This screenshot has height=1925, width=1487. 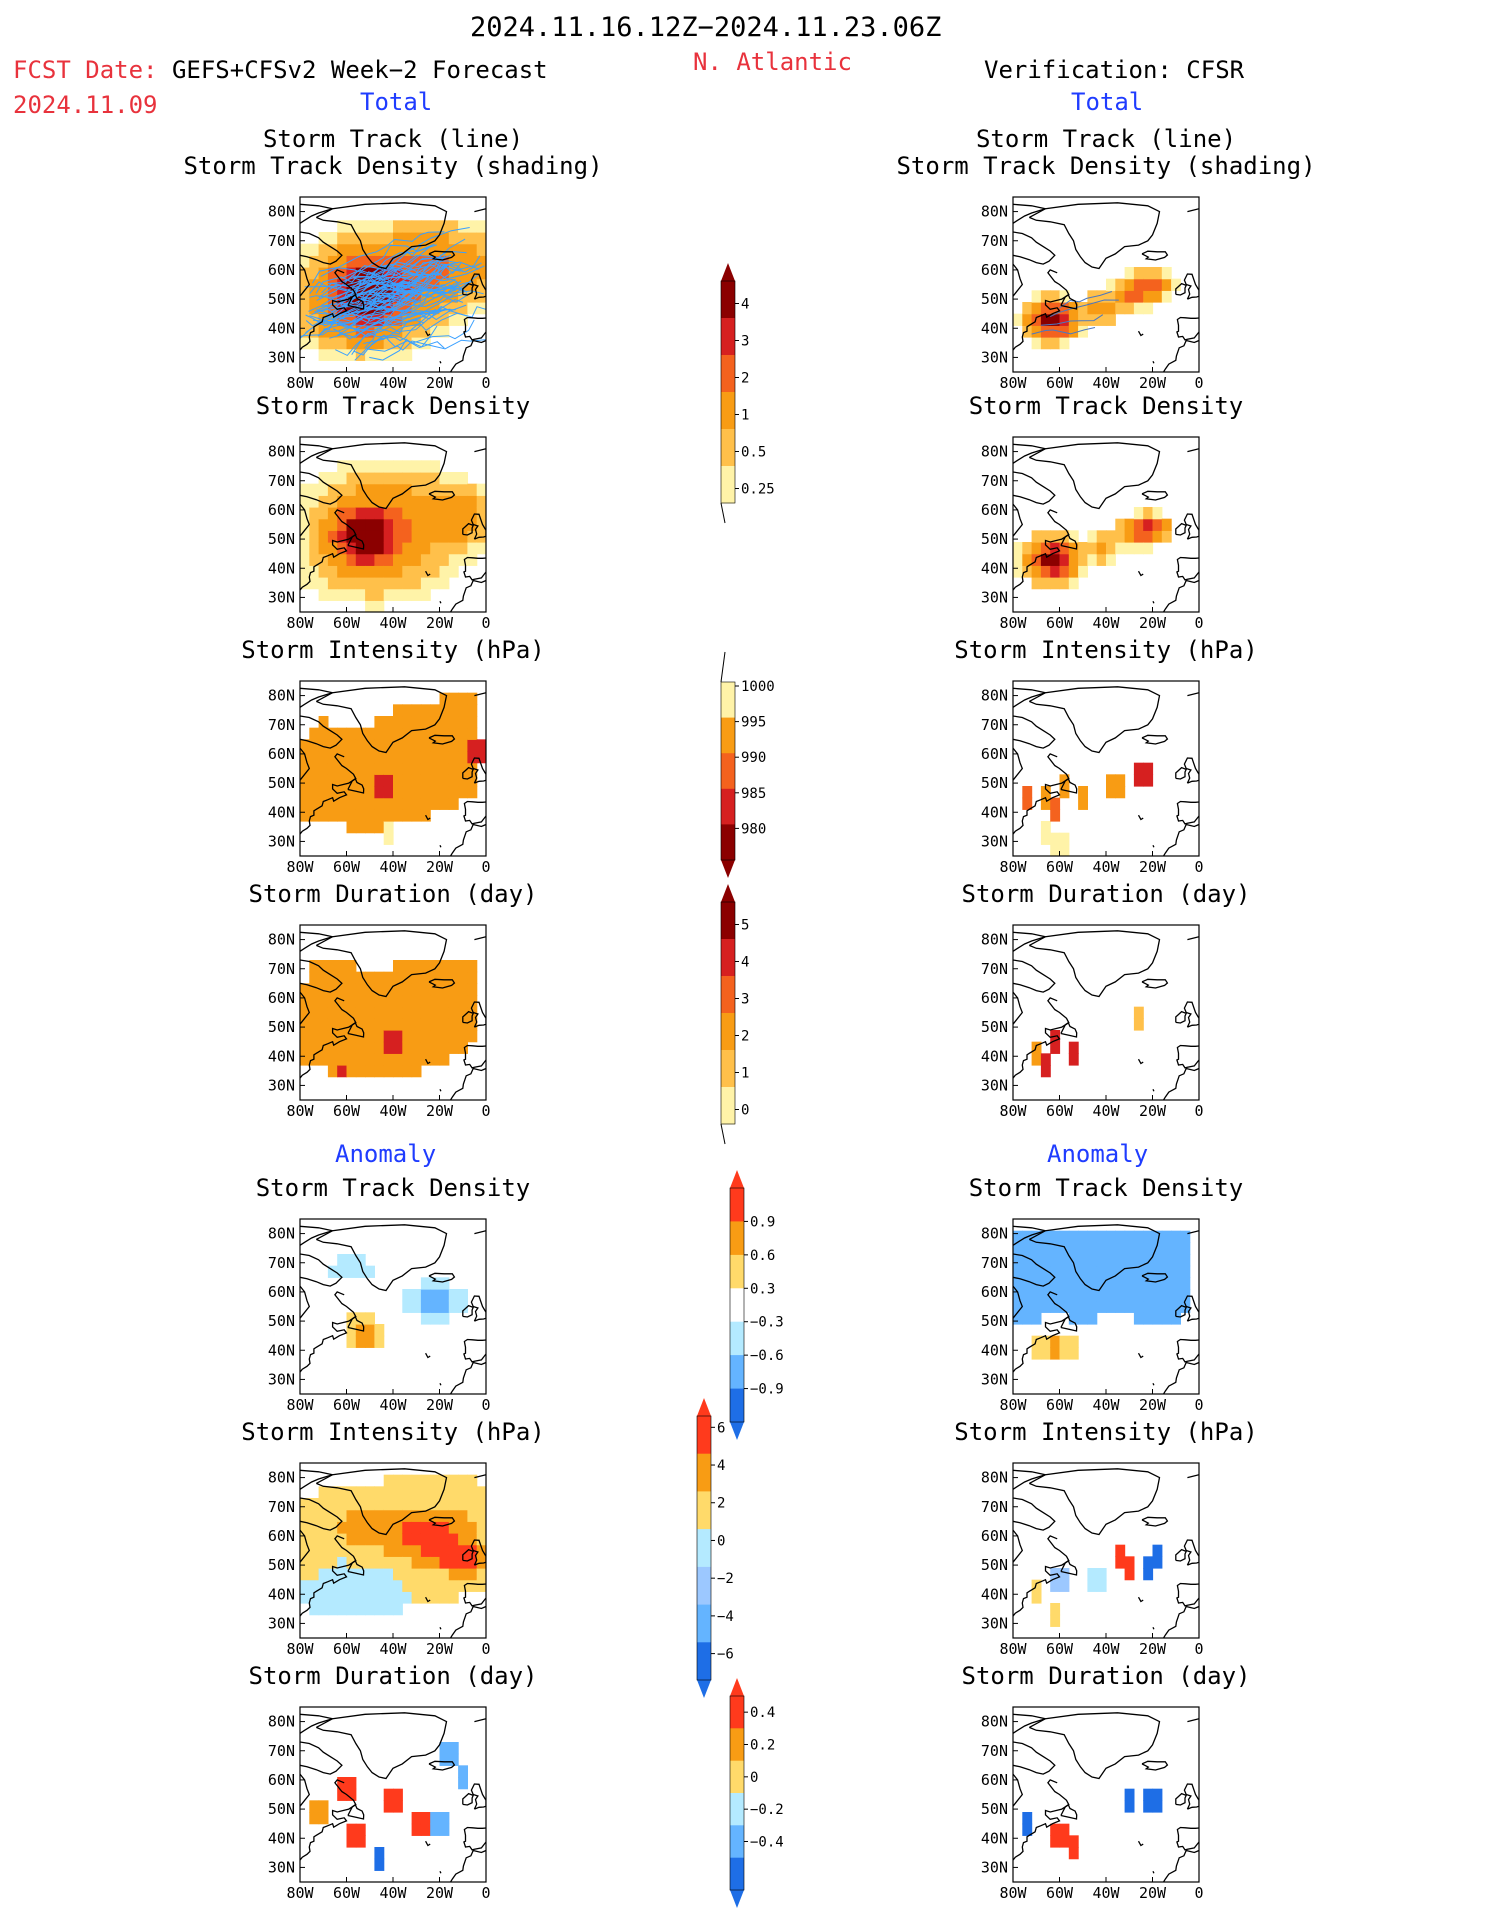 What do you see at coordinates (393, 894) in the screenshot?
I see `forecast-total-duration-title-line-1: Storm Duration (day)` at bounding box center [393, 894].